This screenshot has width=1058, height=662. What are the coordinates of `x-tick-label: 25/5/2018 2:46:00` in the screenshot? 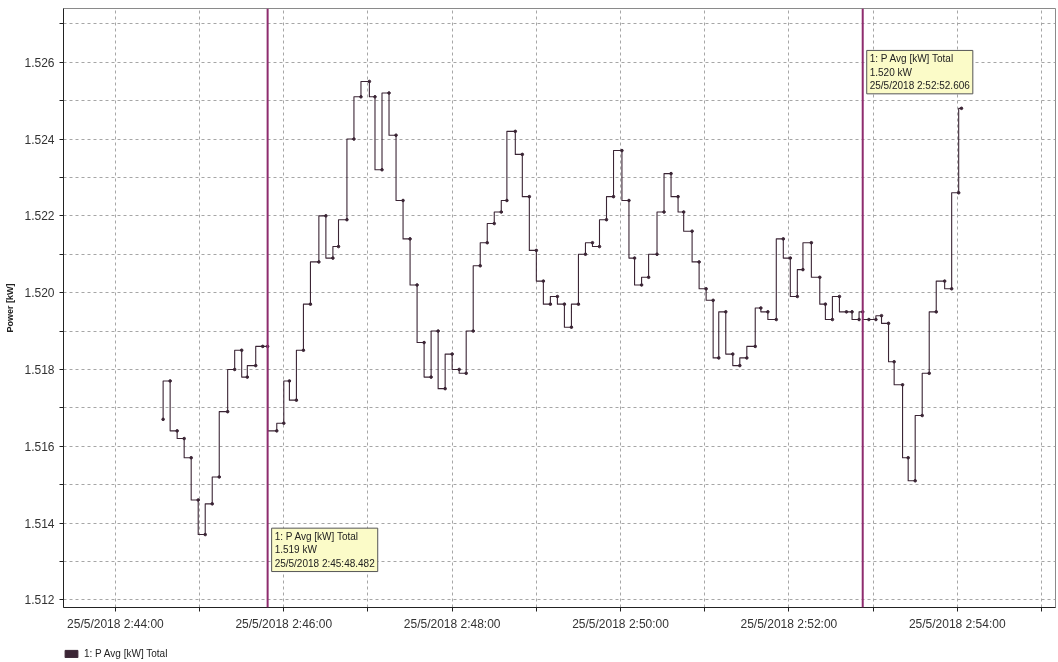 It's located at (284, 623).